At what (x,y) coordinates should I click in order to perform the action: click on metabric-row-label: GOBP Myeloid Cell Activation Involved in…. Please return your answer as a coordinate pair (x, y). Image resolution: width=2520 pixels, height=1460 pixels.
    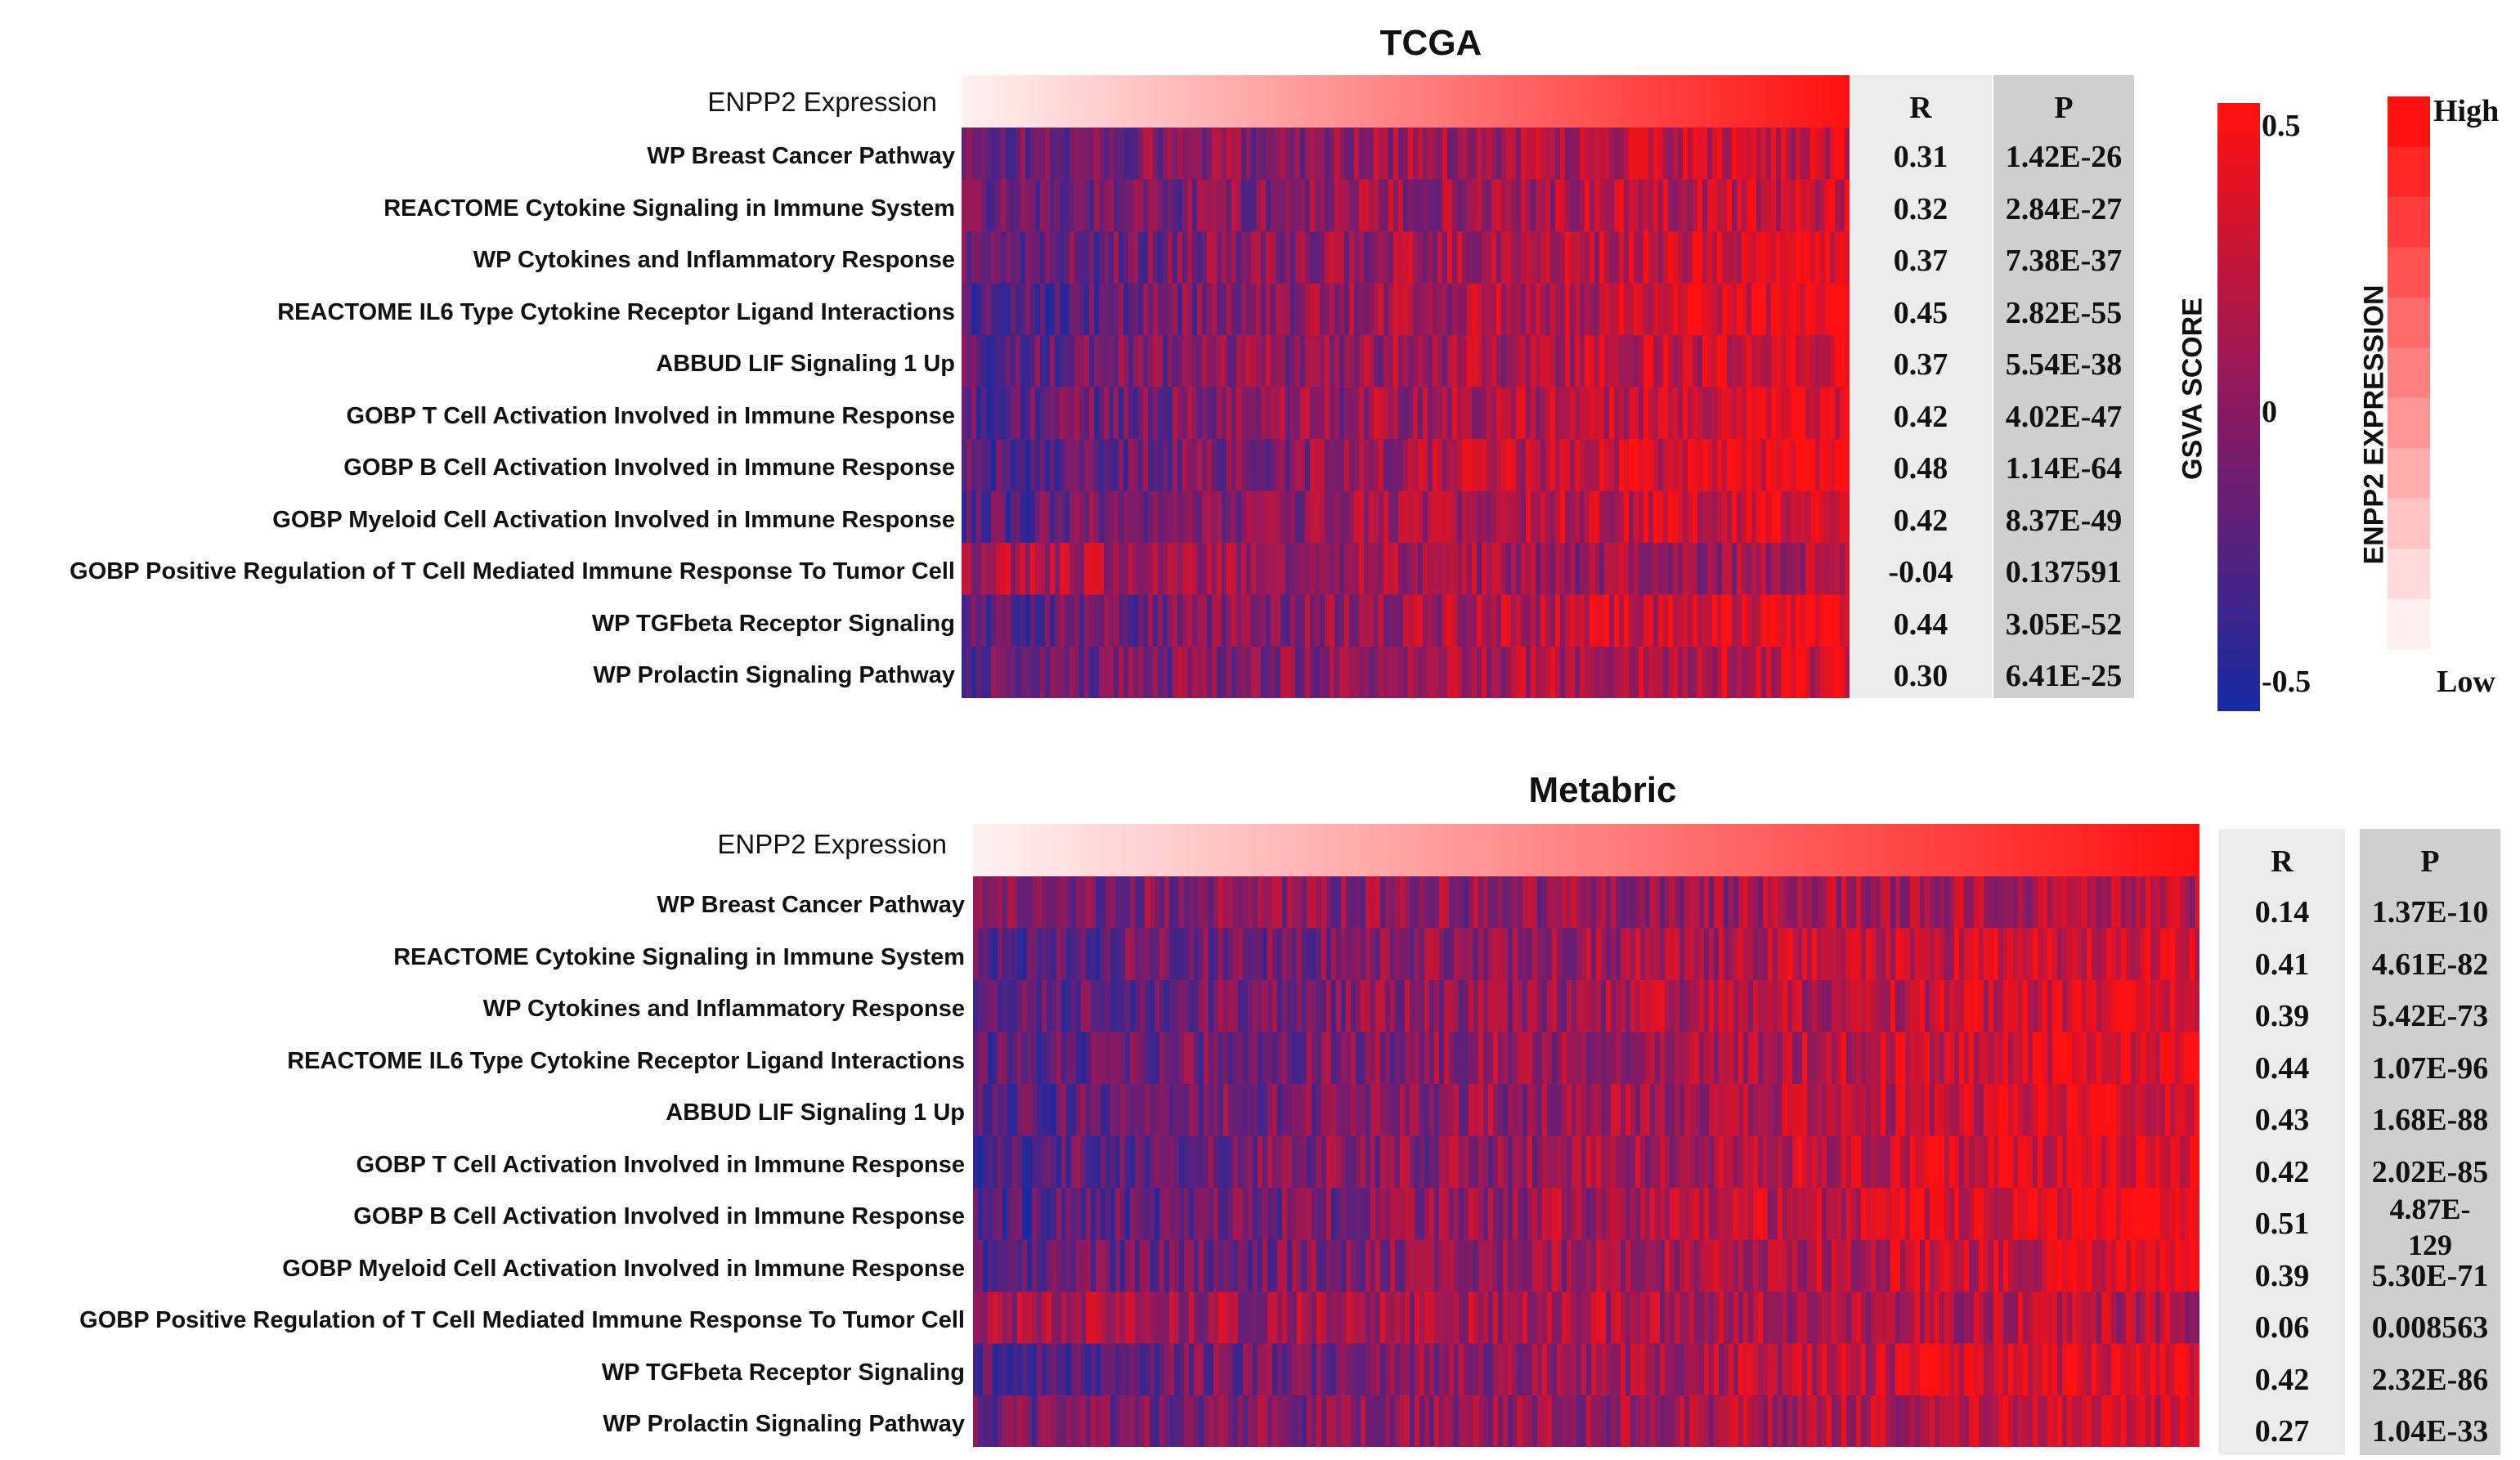
    Looking at the image, I should click on (623, 1268).